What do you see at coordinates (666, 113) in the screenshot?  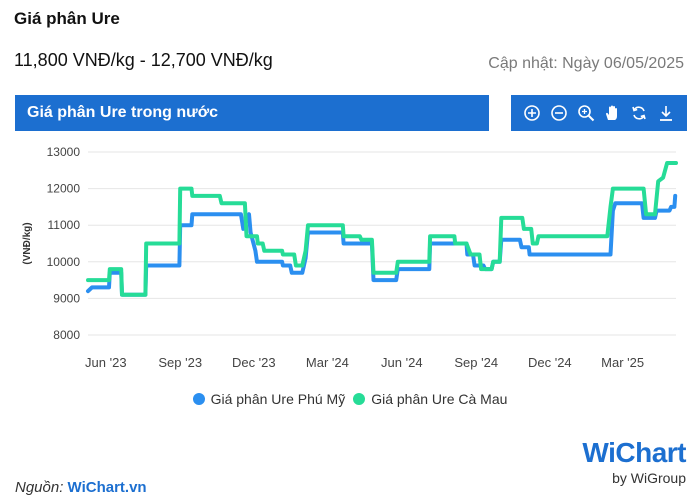 I see `download-icon` at bounding box center [666, 113].